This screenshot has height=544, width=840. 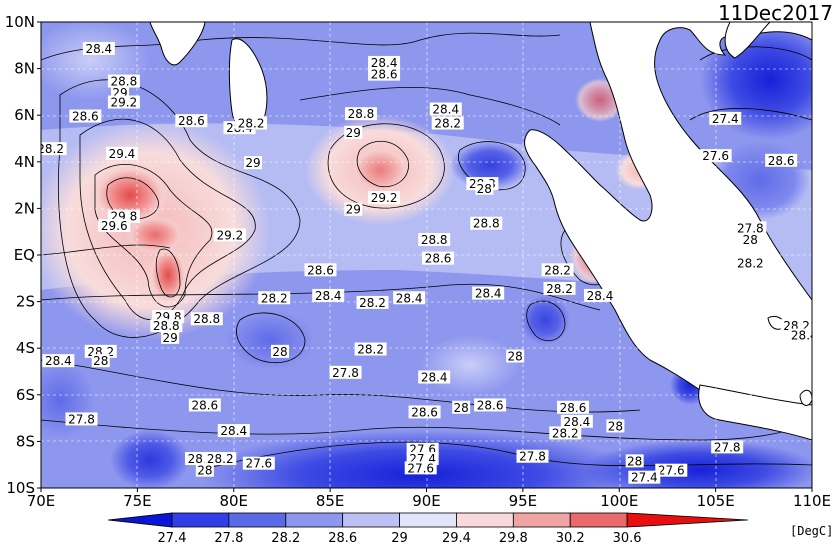 What do you see at coordinates (41, 501) in the screenshot?
I see `lon-tick-label: 70E` at bounding box center [41, 501].